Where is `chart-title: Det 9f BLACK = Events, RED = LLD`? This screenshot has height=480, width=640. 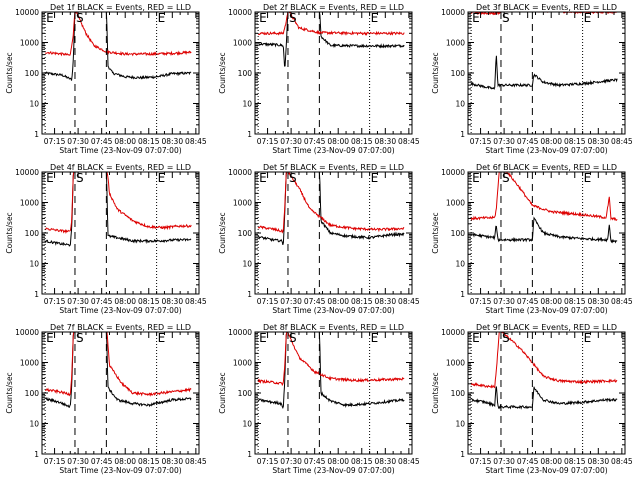
chart-title: Det 9f BLACK = Events, RED = LLD is located at coordinates (546, 327).